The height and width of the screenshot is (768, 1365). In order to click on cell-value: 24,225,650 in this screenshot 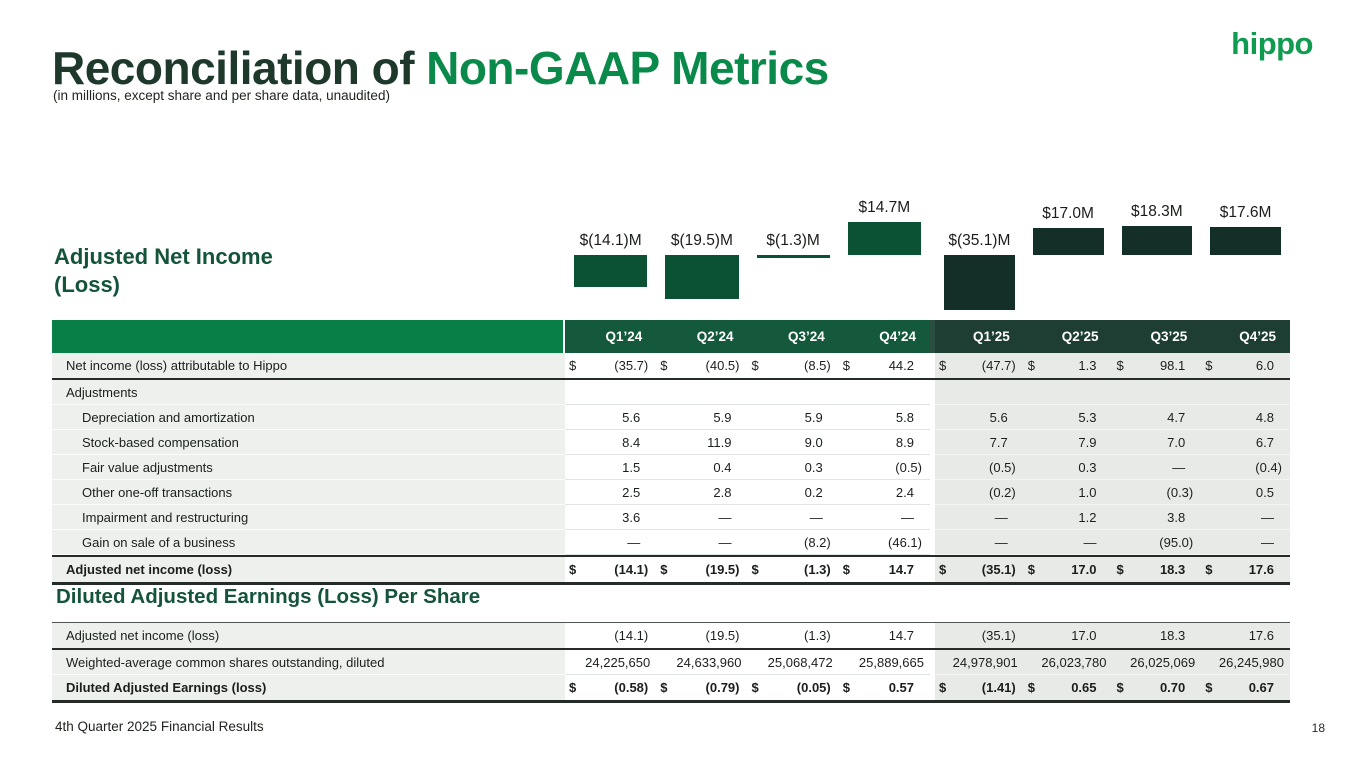, I will do `click(618, 662)`.